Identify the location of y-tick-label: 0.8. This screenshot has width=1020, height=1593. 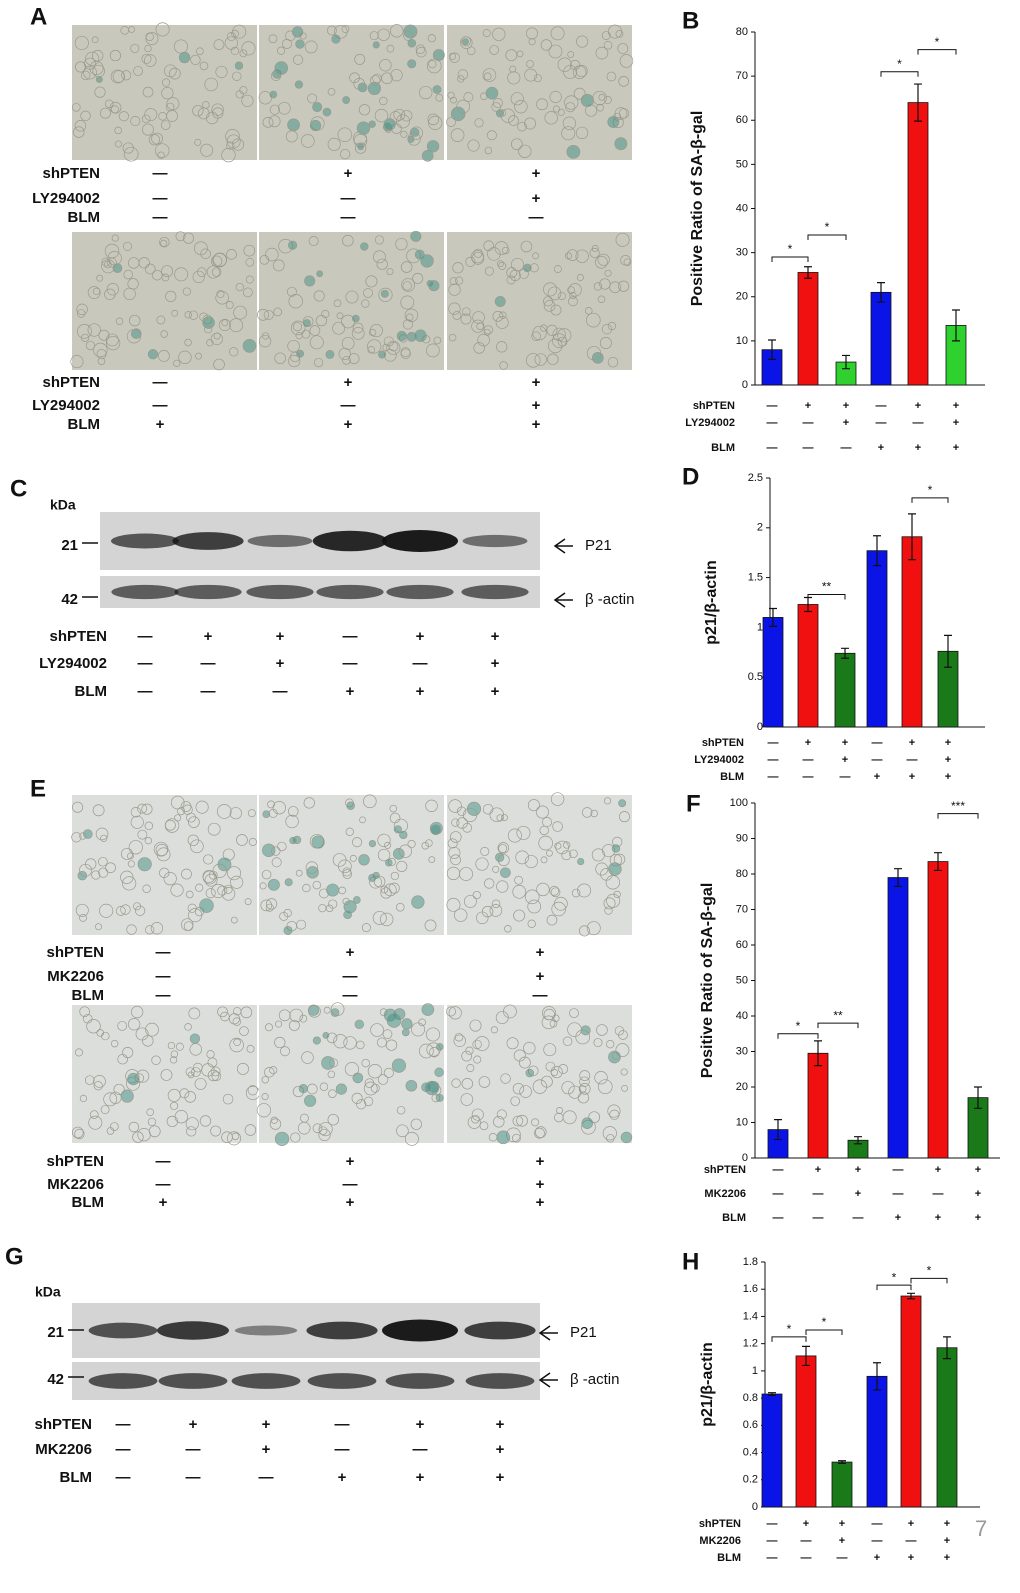
(750, 1398).